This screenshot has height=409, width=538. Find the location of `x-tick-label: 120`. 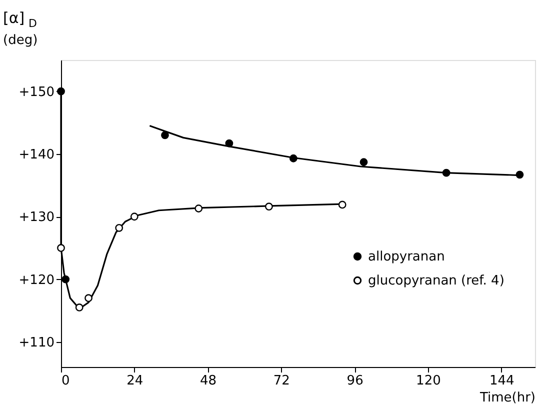

x-tick-label: 120 is located at coordinates (428, 381).